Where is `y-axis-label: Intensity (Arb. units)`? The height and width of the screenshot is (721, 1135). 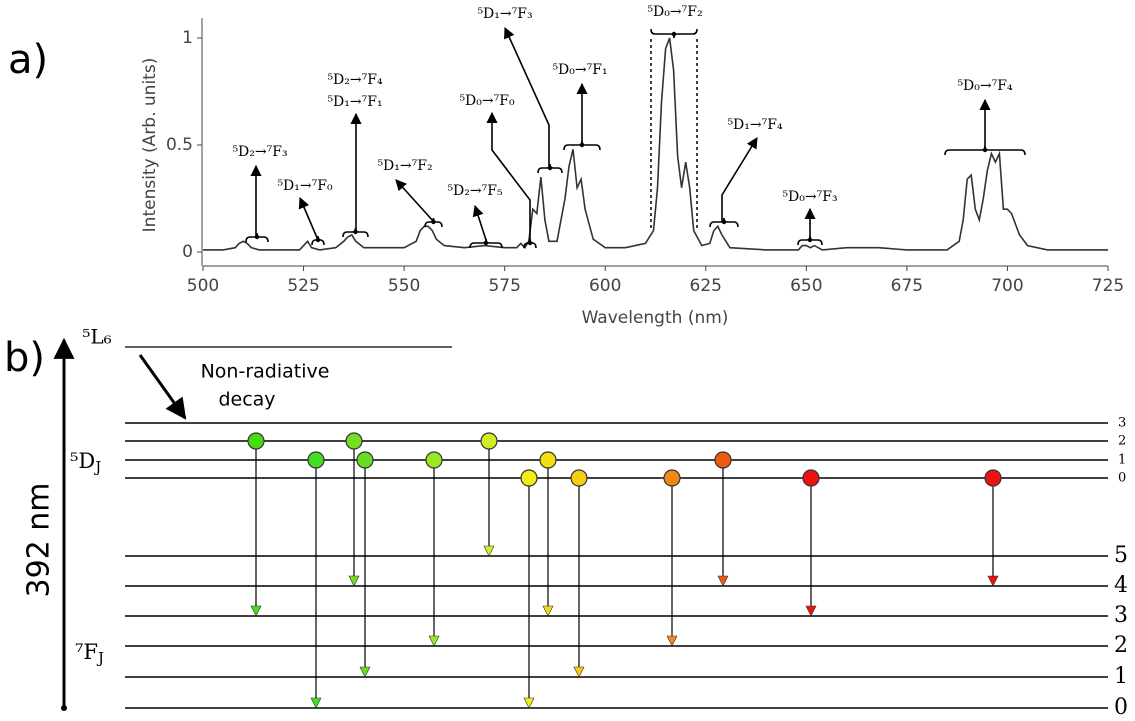
y-axis-label: Intensity (Arb. units) is located at coordinates (150, 145).